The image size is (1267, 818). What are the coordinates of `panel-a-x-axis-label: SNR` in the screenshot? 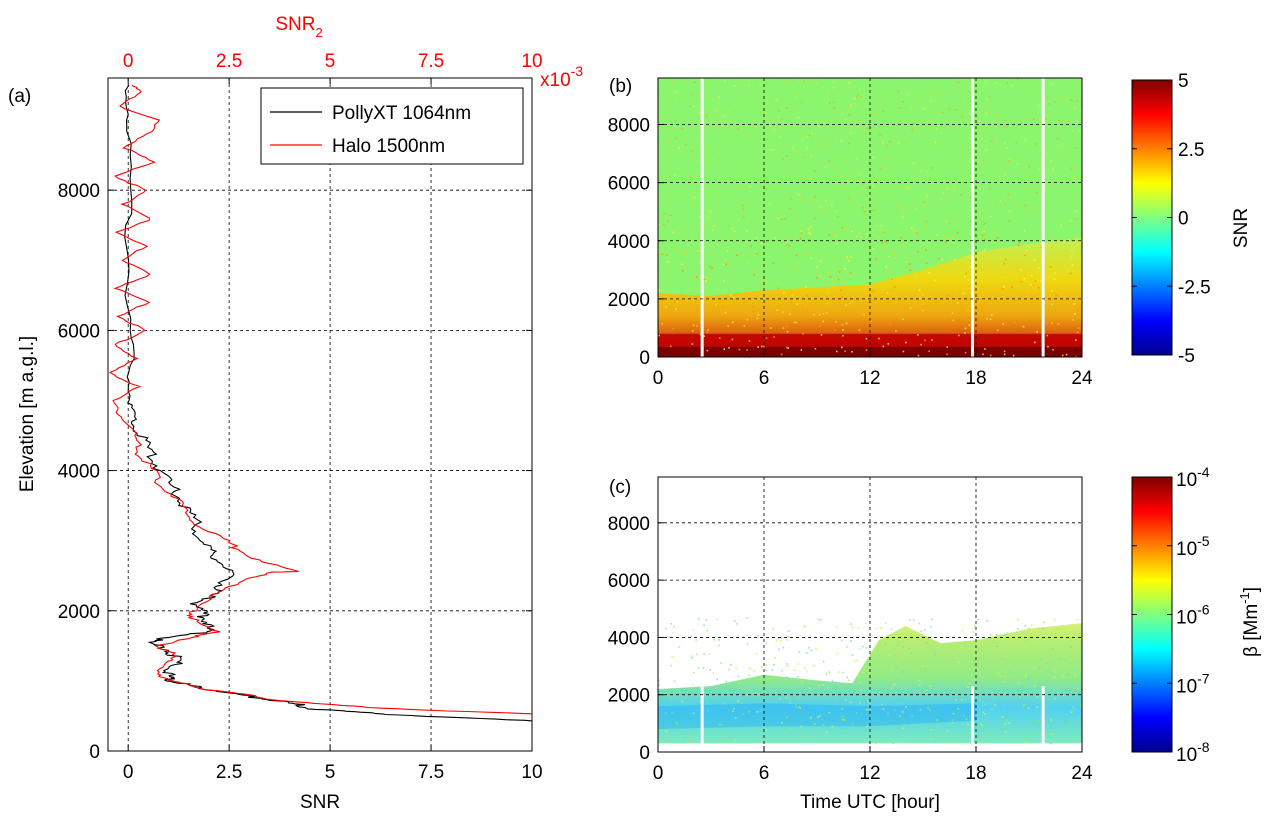 It's located at (320, 802).